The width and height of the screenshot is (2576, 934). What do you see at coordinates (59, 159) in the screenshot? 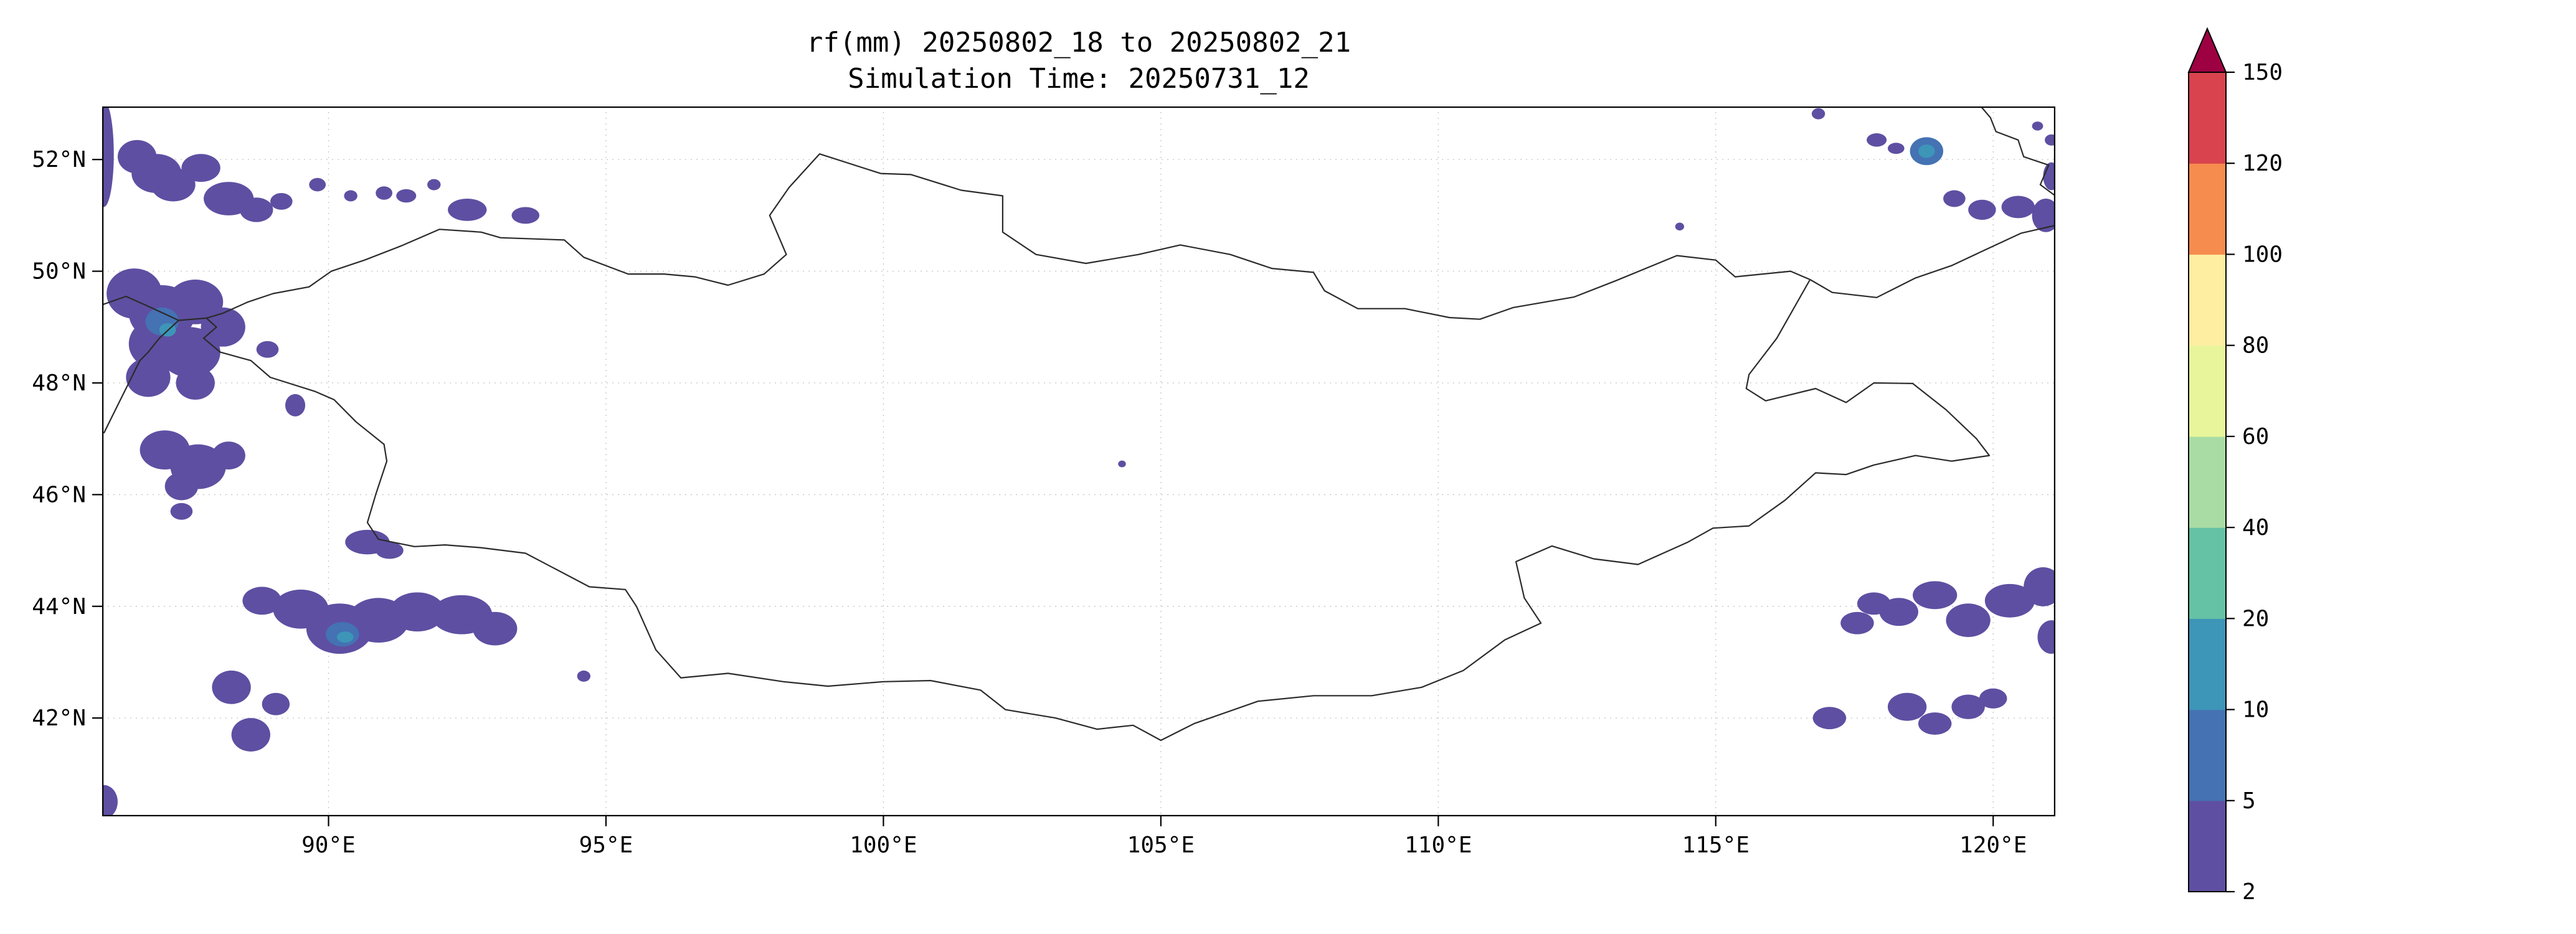
I see `y-tick-label: 52°N` at bounding box center [59, 159].